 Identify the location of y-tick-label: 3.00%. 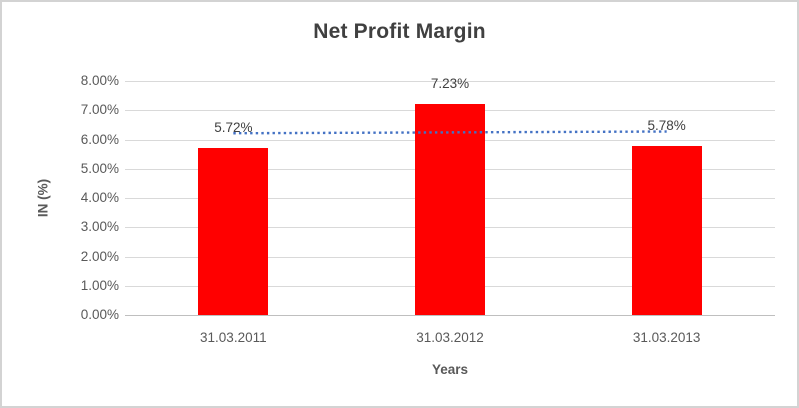
(99, 227).